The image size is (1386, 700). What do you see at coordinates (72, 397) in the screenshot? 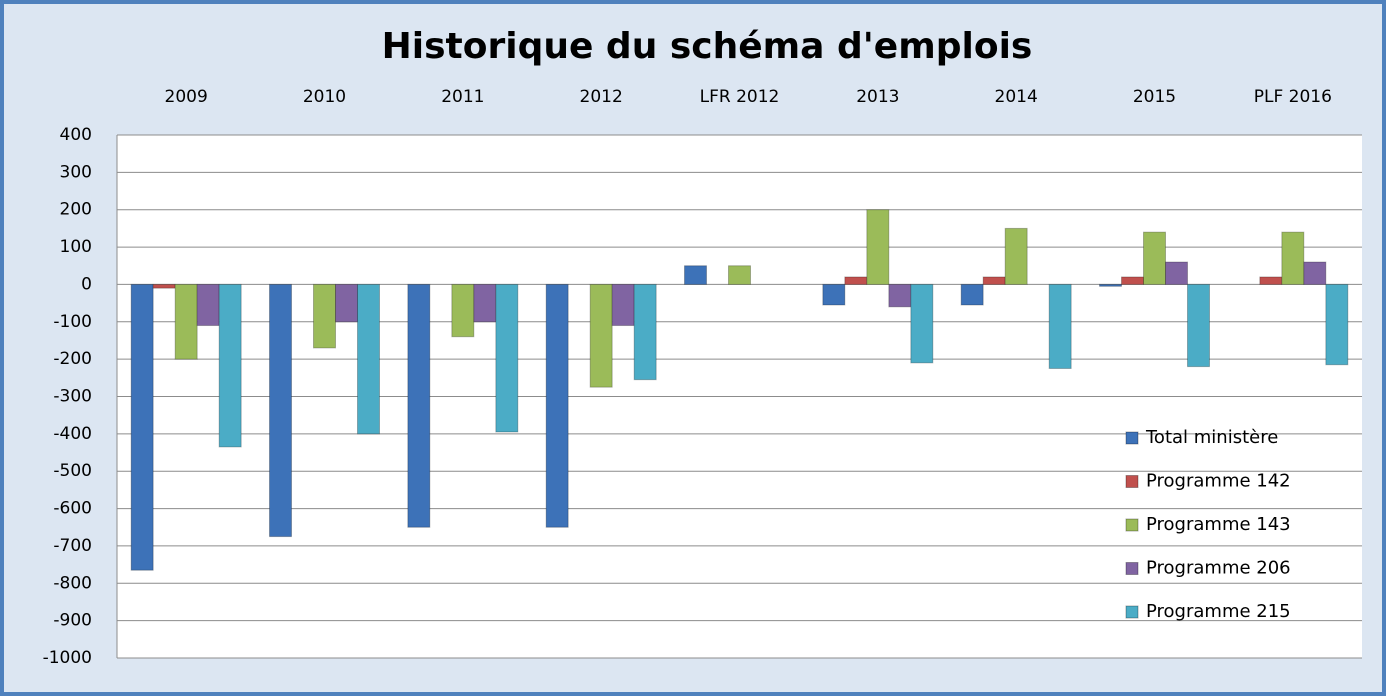
I see `y-tick-label: -300` at bounding box center [72, 397].